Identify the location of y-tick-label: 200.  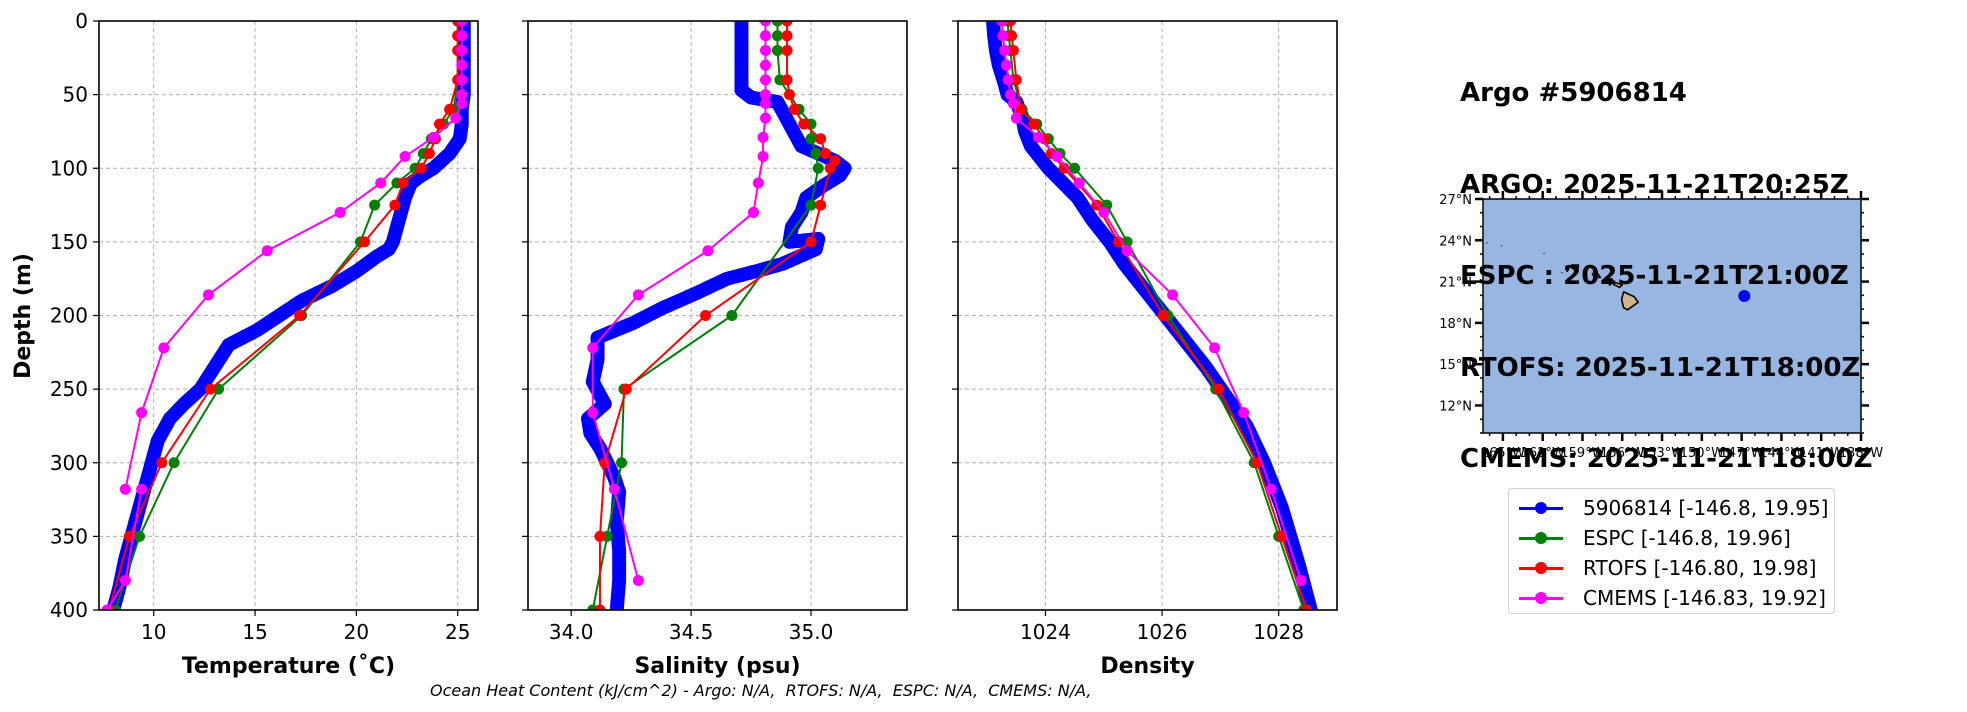
(69, 316).